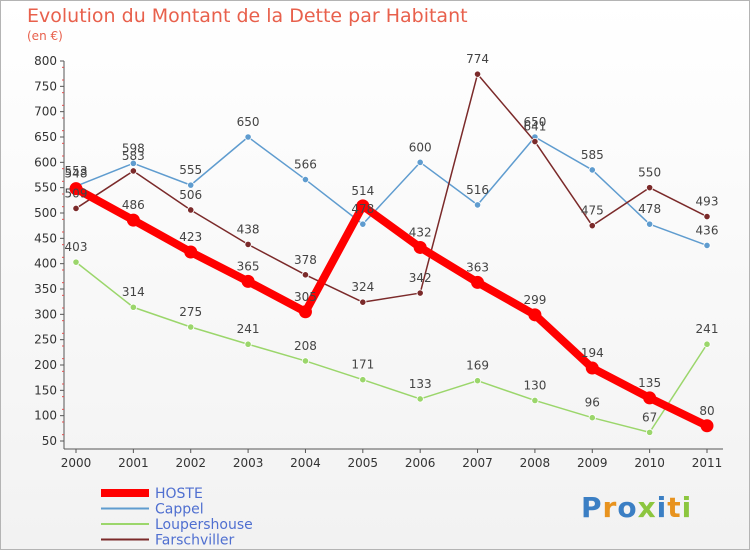 The width and height of the screenshot is (750, 550). Describe the element at coordinates (204, 525) in the screenshot. I see `legend-label-loupershouse: Loupershouse` at that location.